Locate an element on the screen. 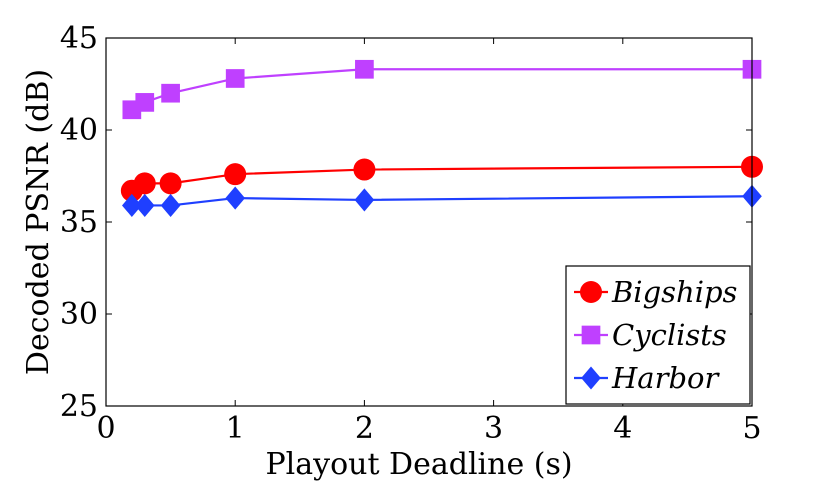 The height and width of the screenshot is (484, 830). legend-marker-bigships is located at coordinates (591, 292).